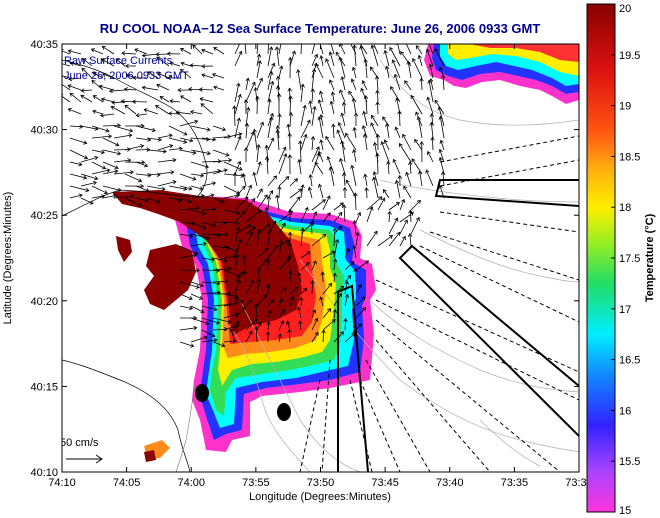 The width and height of the screenshot is (660, 518). I want to click on x-tick-label: 73:30, so click(579, 483).